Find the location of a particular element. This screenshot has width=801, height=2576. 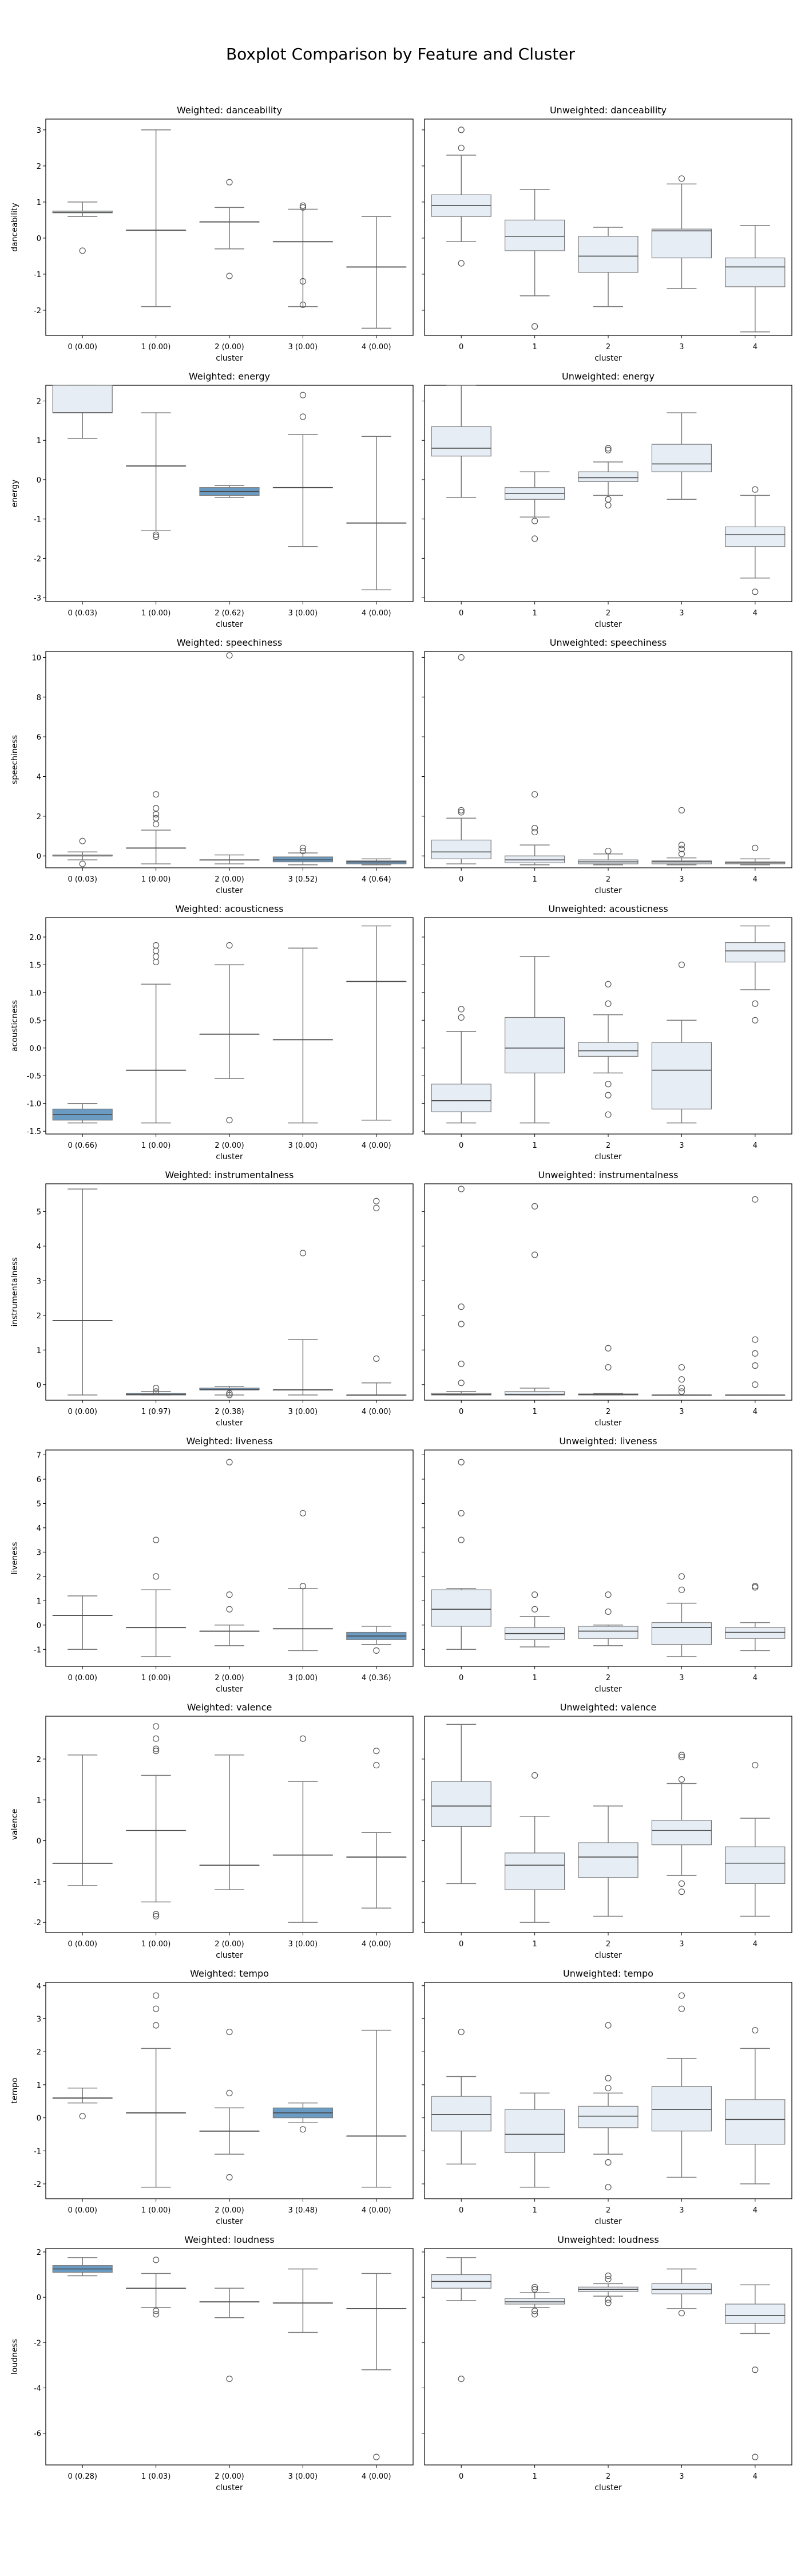

y-axis-label: instrumentalness is located at coordinates (15, 1291).